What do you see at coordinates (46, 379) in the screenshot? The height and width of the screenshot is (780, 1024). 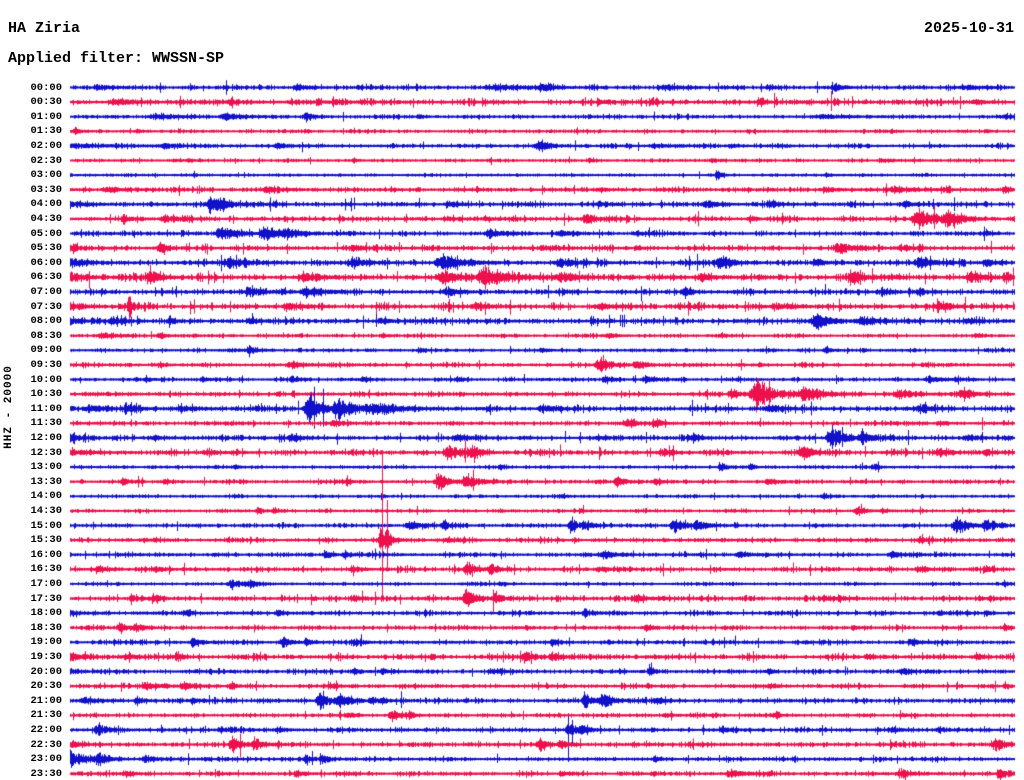 I see `time-label-1000: 10:00` at bounding box center [46, 379].